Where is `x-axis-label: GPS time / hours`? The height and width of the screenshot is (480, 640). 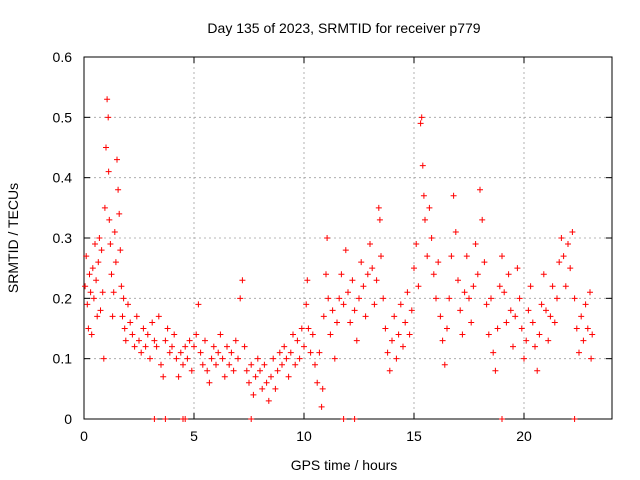 x-axis-label: GPS time / hours is located at coordinates (344, 465).